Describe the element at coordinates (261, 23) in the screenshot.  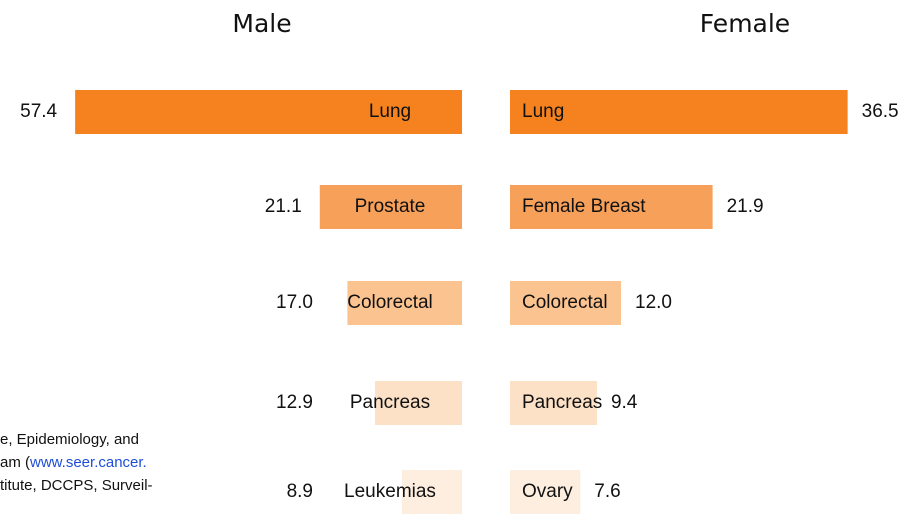
I see `chart-title: Male` at that location.